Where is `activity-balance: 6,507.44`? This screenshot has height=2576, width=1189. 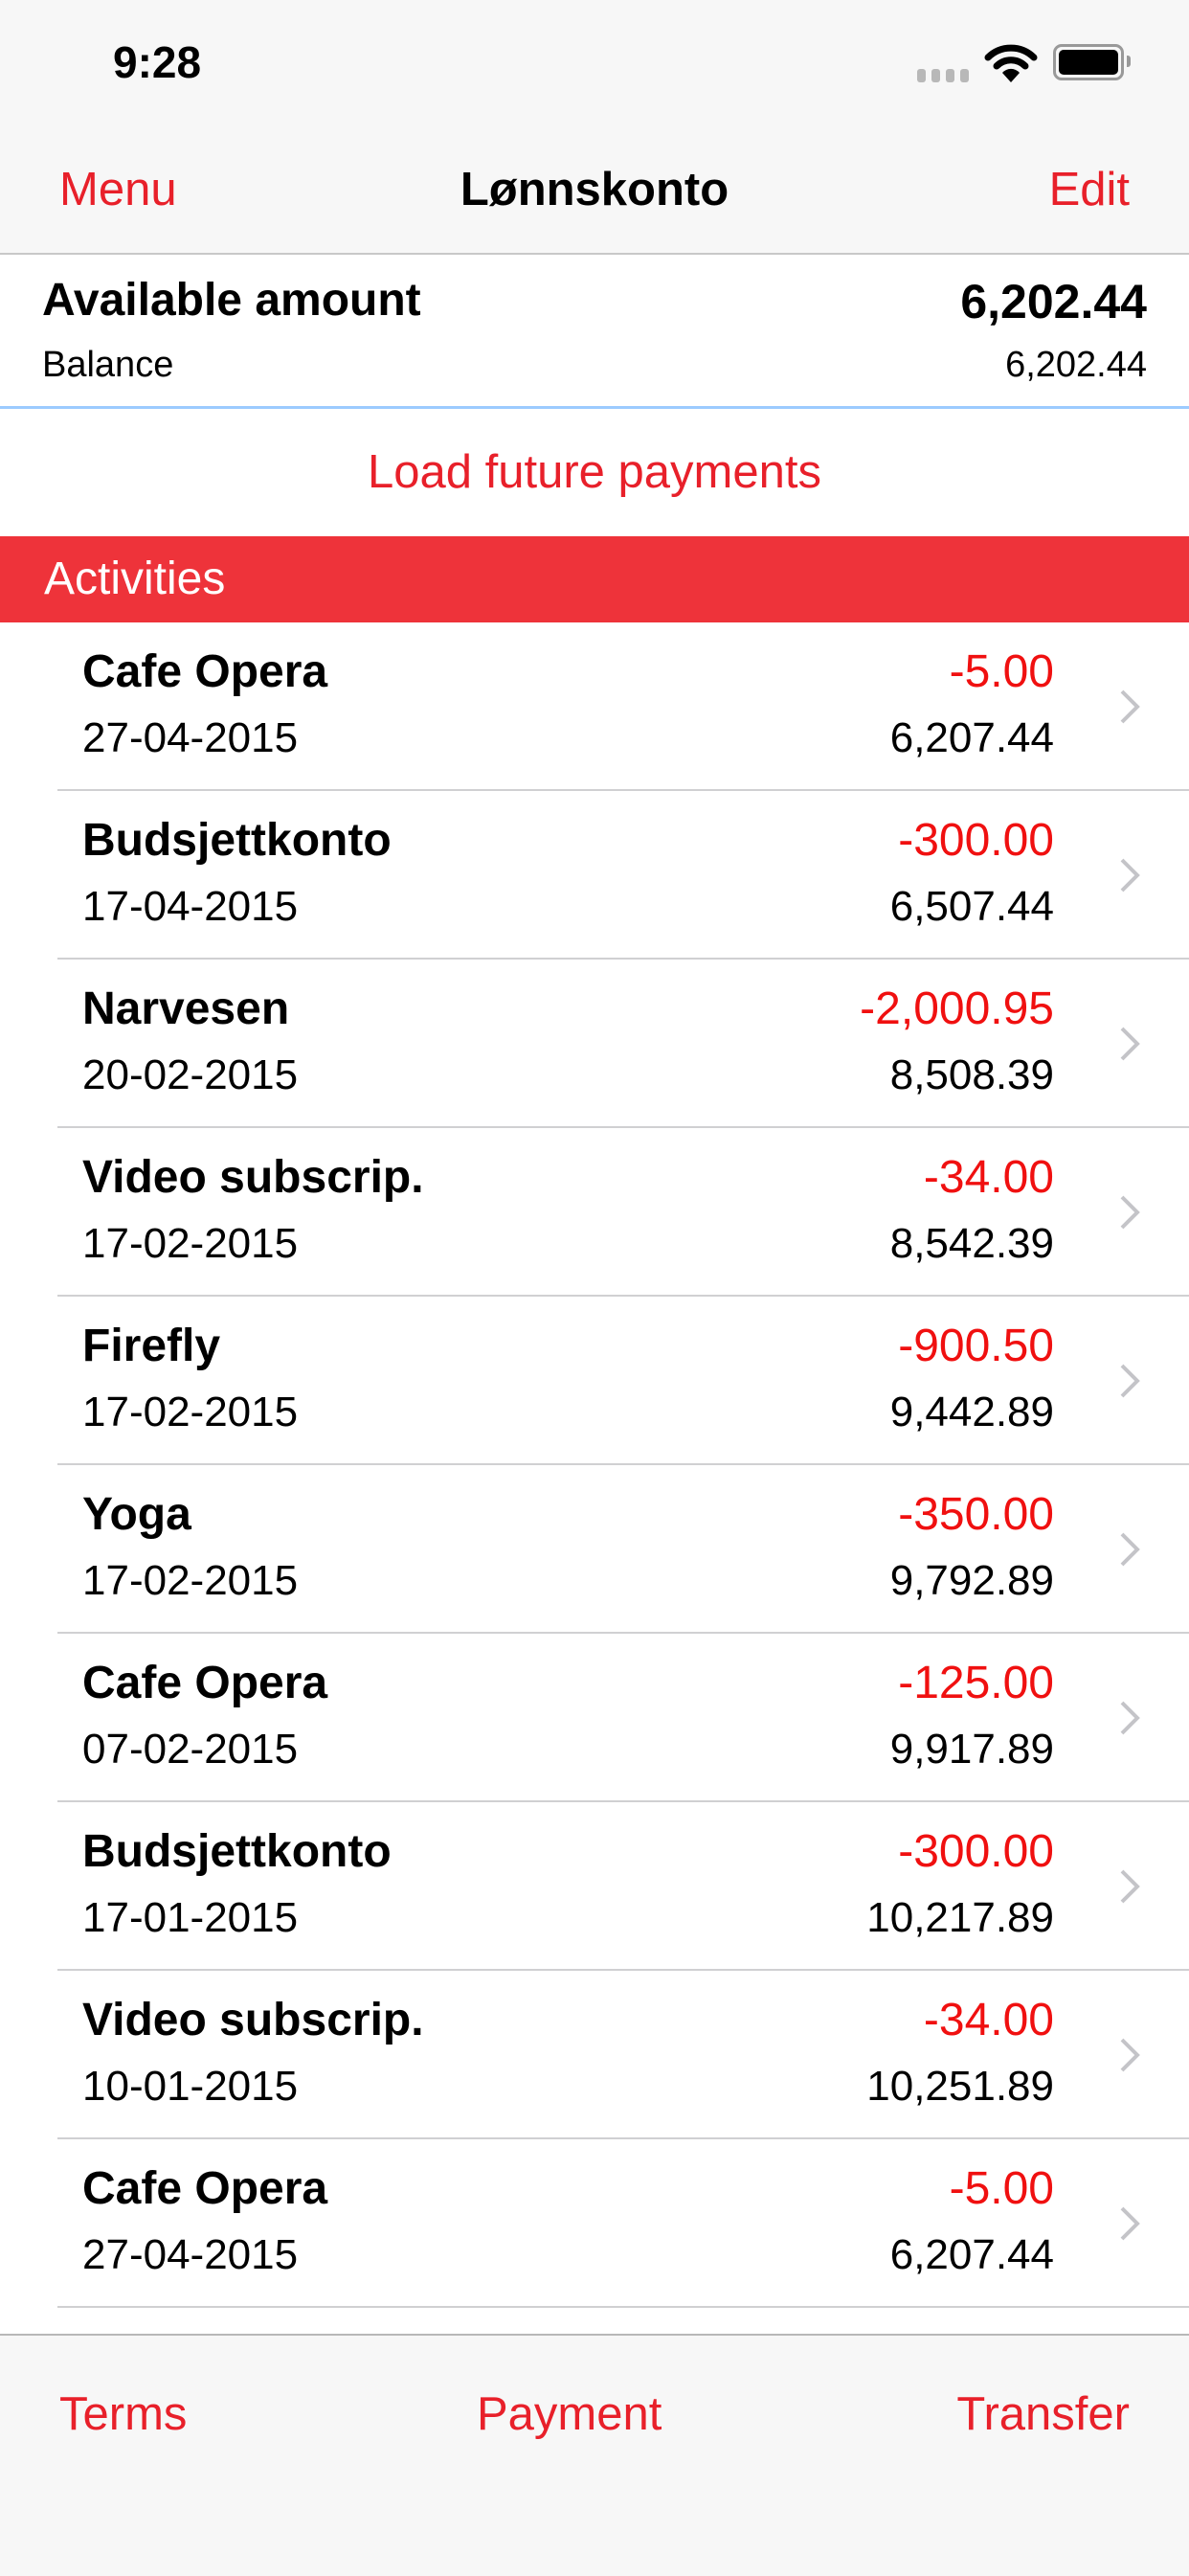
activity-balance: 6,507.44 is located at coordinates (971, 906).